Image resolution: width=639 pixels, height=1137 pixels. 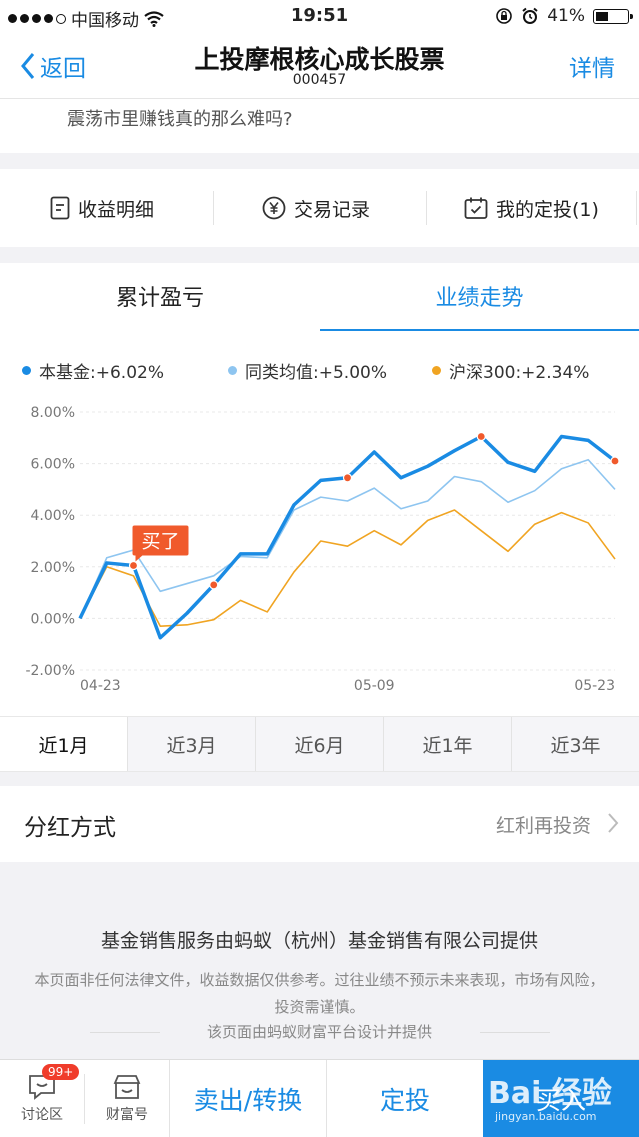 What do you see at coordinates (448, 744) in the screenshot?
I see `period-1y: 近1年` at bounding box center [448, 744].